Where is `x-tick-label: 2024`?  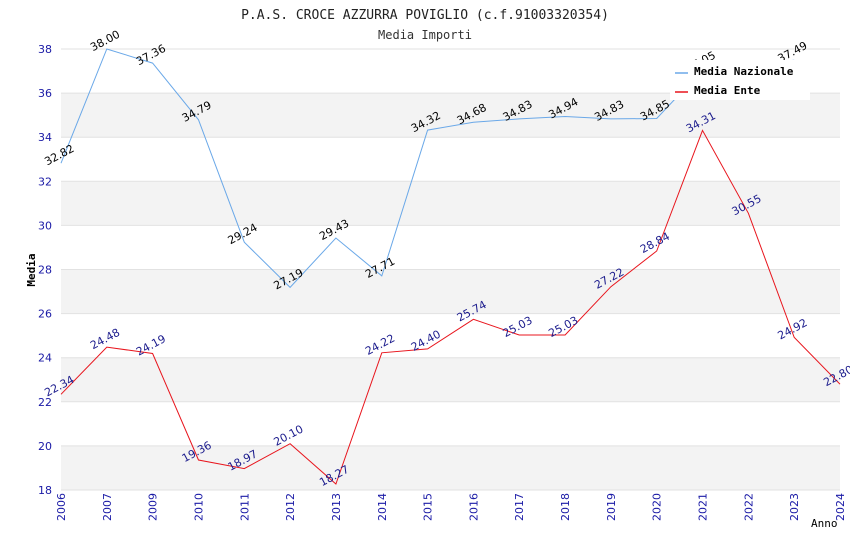 x-tick-label: 2024 is located at coordinates (840, 507).